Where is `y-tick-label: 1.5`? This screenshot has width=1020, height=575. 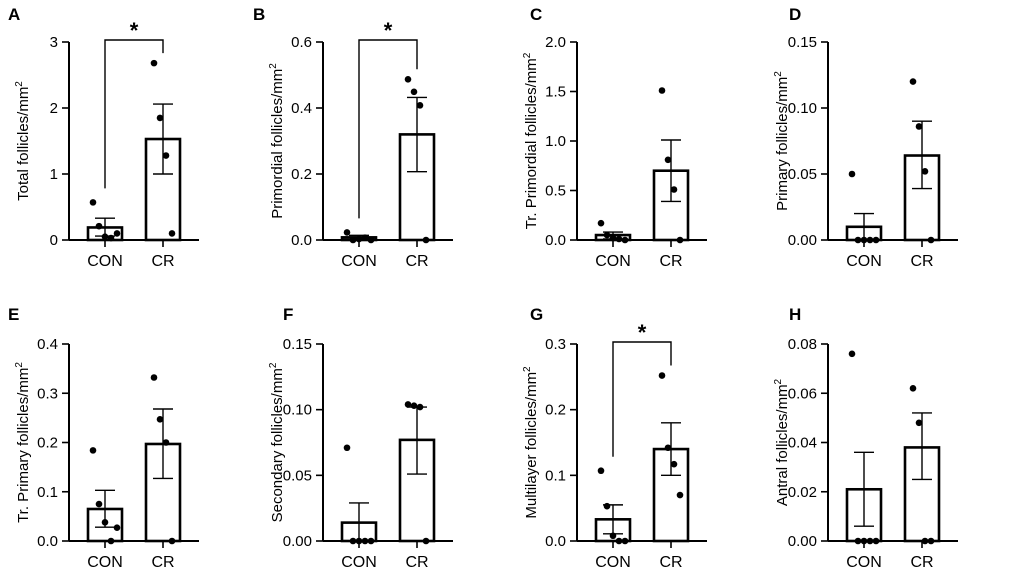 y-tick-label: 1.5 is located at coordinates (555, 92).